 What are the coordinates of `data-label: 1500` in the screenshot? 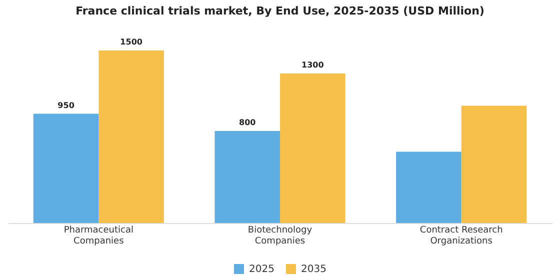 It's located at (131, 42).